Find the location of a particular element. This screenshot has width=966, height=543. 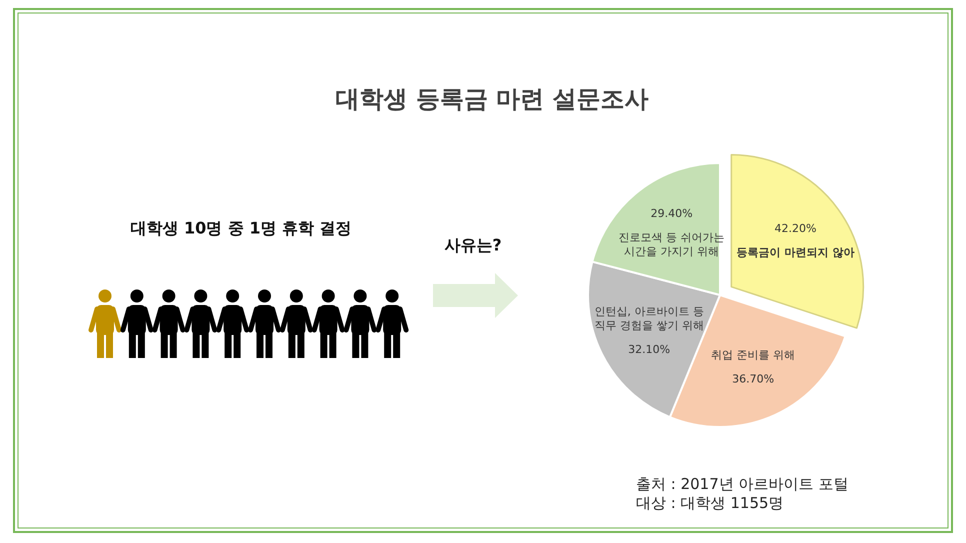

annotation: 출처 : 2017년 아르바이트 포털 is located at coordinates (742, 484).